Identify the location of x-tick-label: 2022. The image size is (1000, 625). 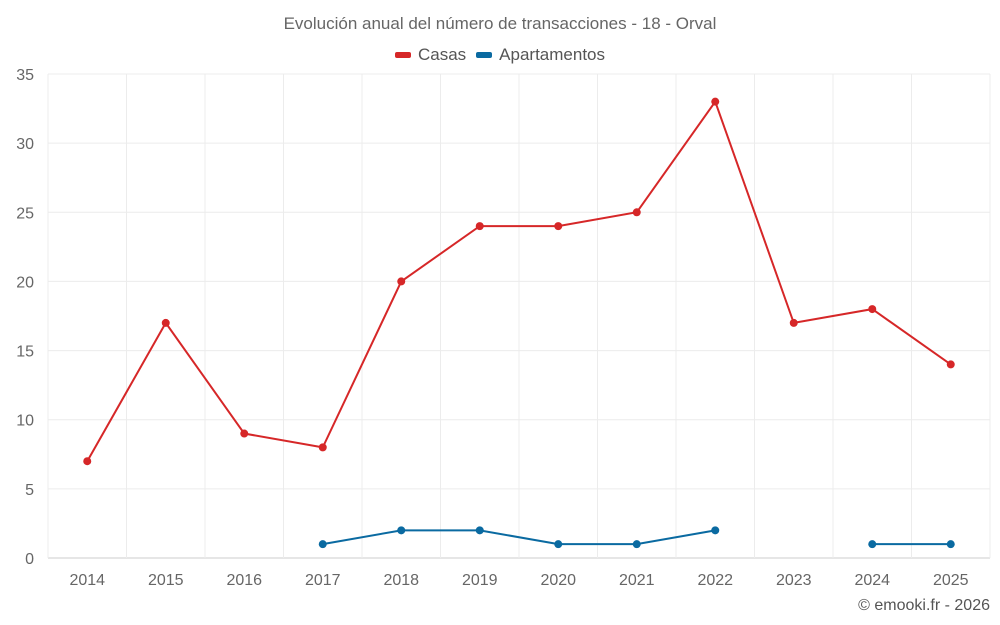
(715, 580).